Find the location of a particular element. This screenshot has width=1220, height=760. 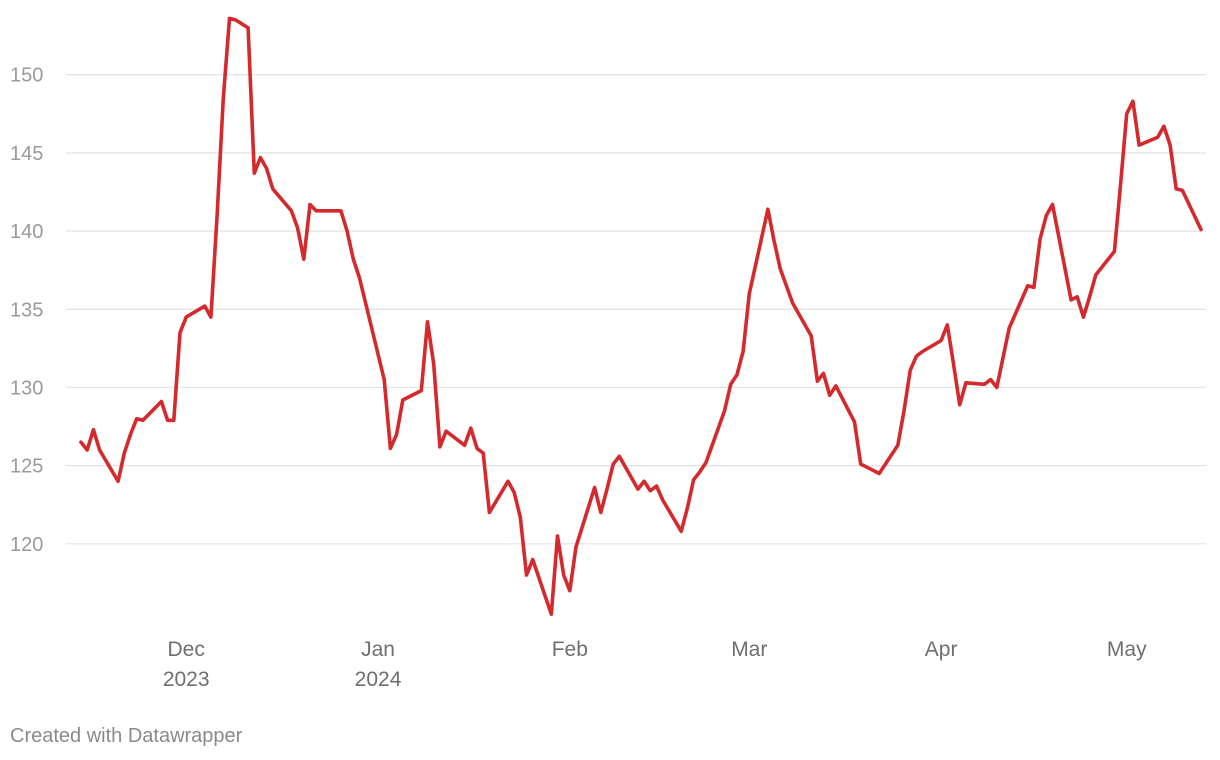

y-tick-label-145: 145 is located at coordinates (26, 154).